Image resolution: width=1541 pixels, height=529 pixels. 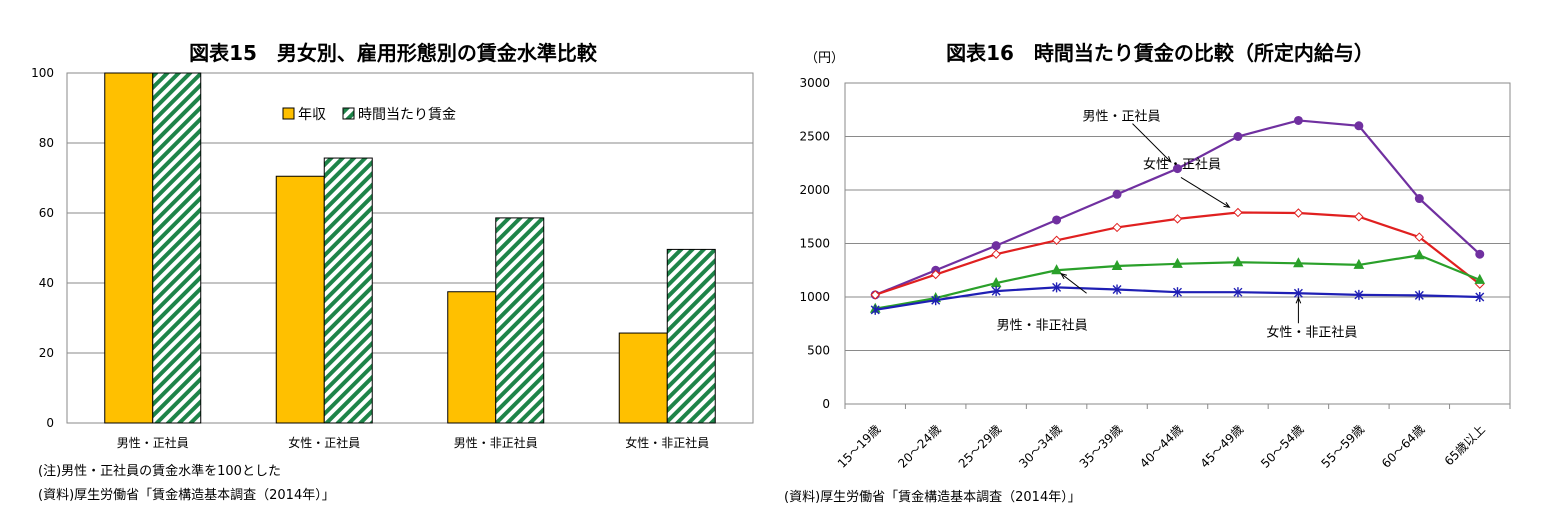 I want to click on y-tick-label: 2000, so click(x=814, y=190).